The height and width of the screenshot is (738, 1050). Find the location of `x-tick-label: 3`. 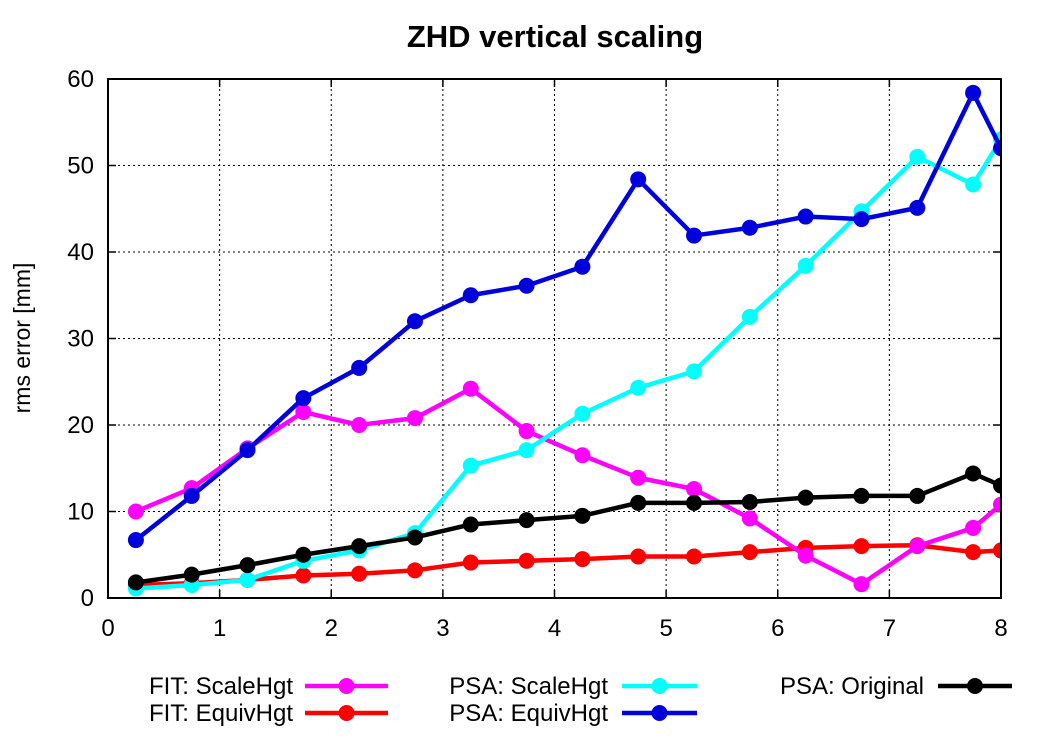

x-tick-label: 3 is located at coordinates (442, 628).